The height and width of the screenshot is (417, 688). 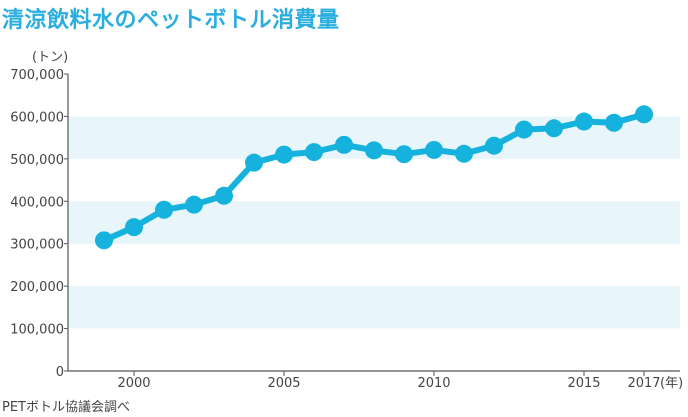 I want to click on grid-band, so click(x=374, y=307).